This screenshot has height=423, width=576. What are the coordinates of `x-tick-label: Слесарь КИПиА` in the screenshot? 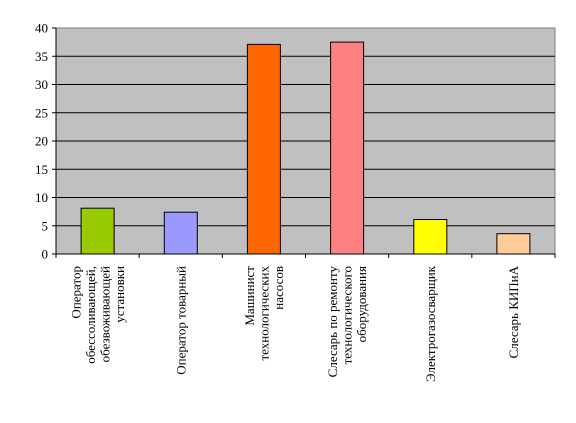 It's located at (513, 311).